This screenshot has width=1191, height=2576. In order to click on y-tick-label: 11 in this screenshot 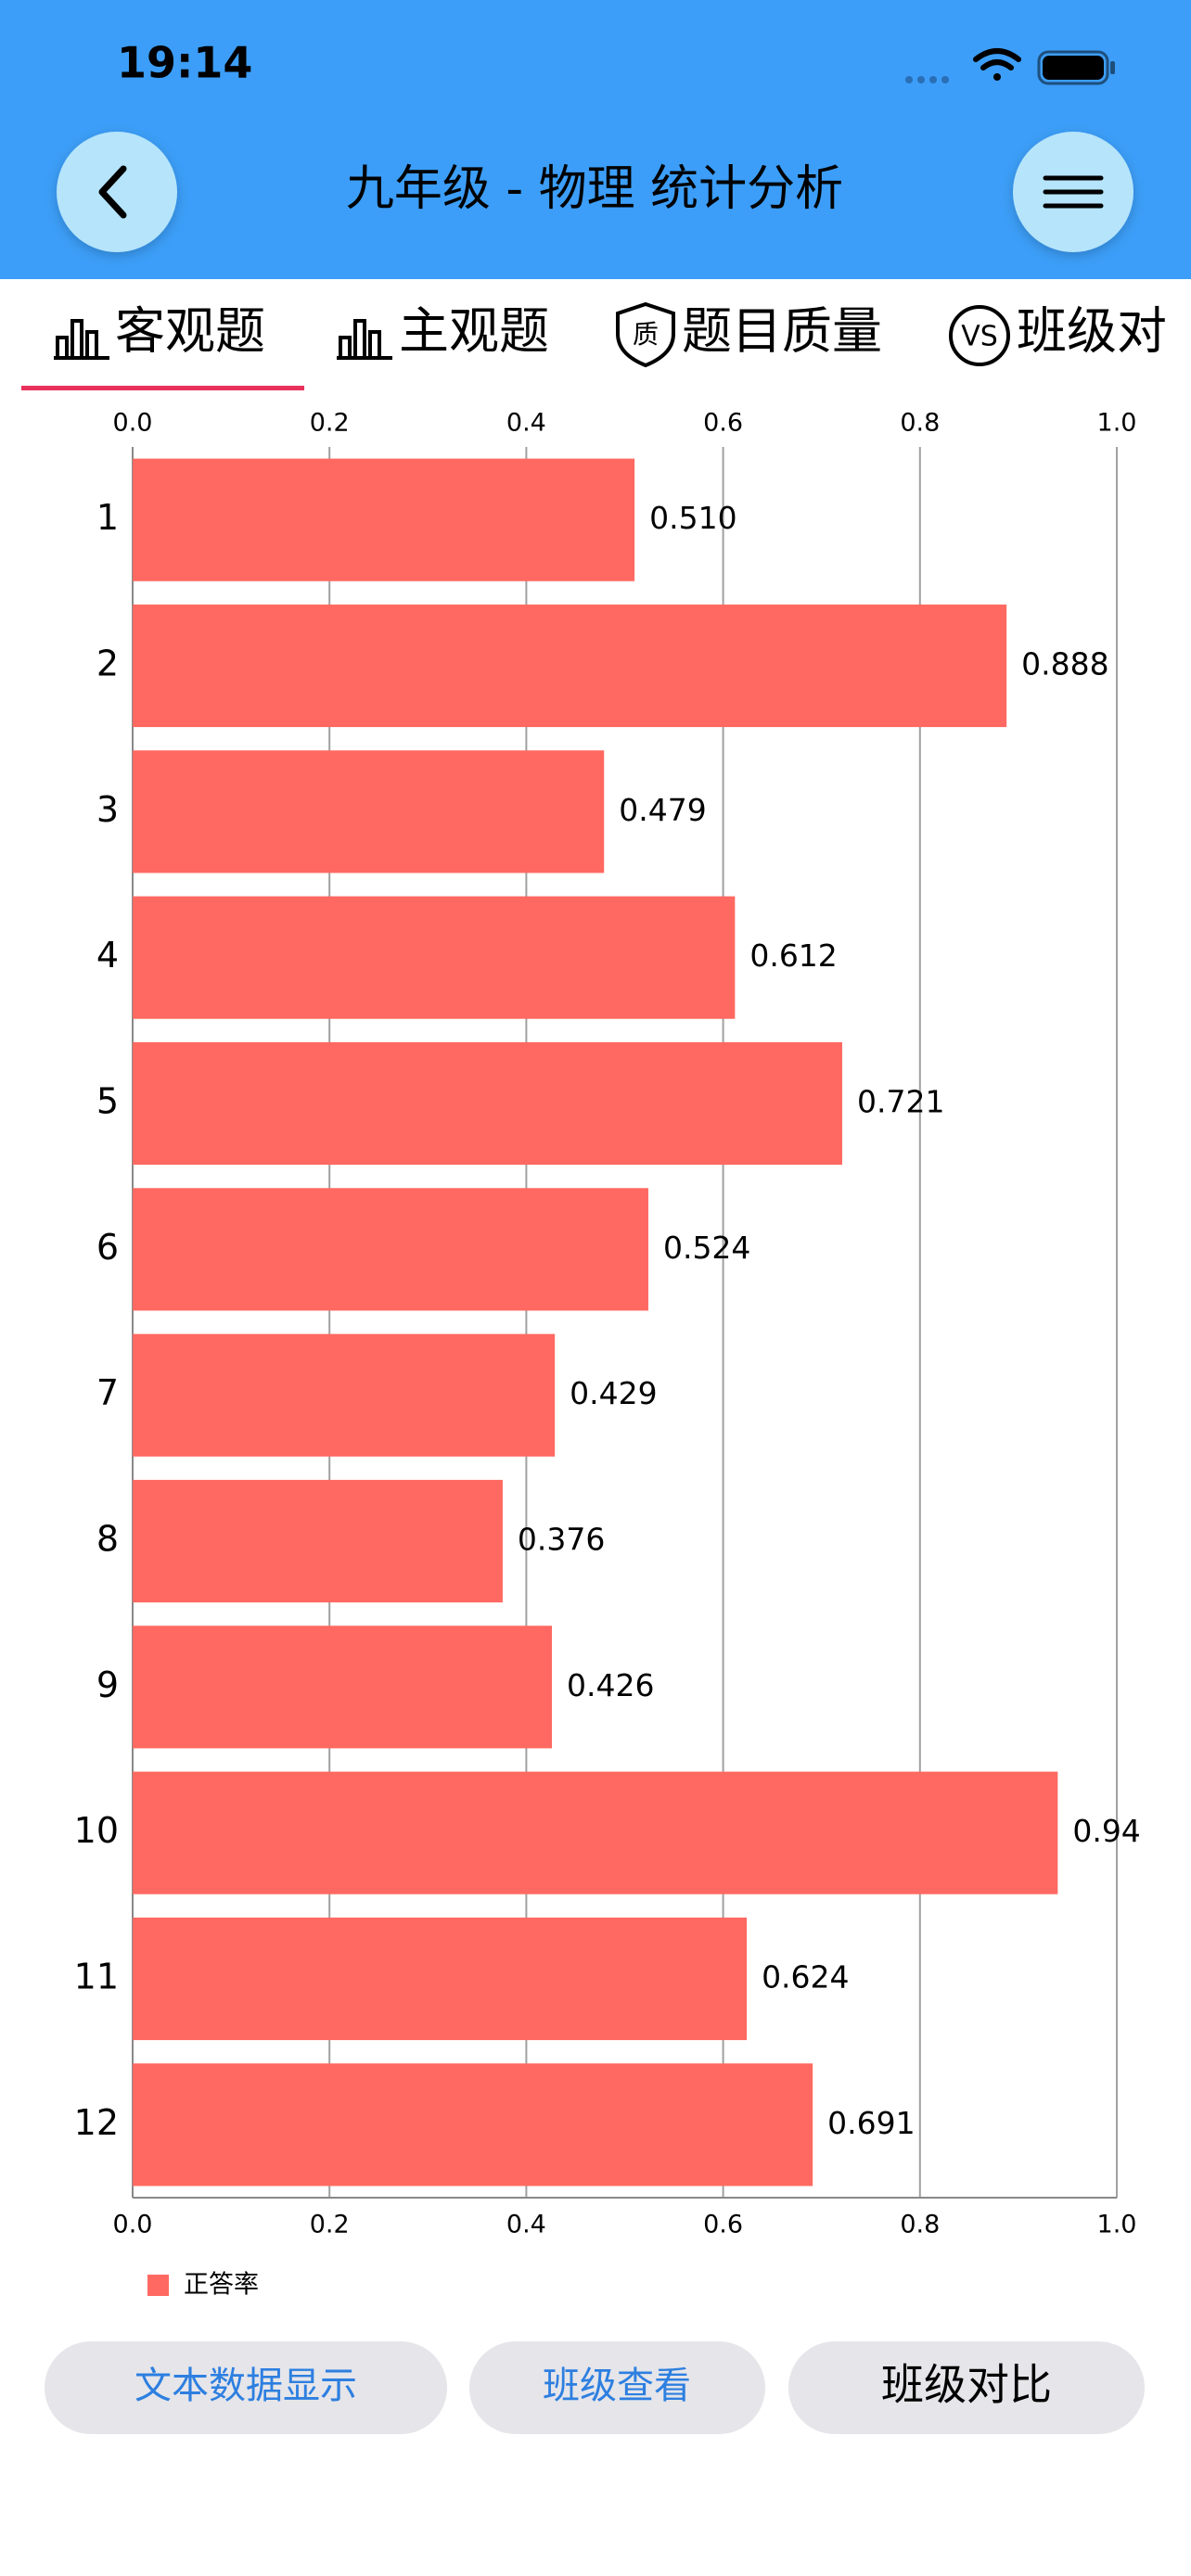, I will do `click(96, 1977)`.